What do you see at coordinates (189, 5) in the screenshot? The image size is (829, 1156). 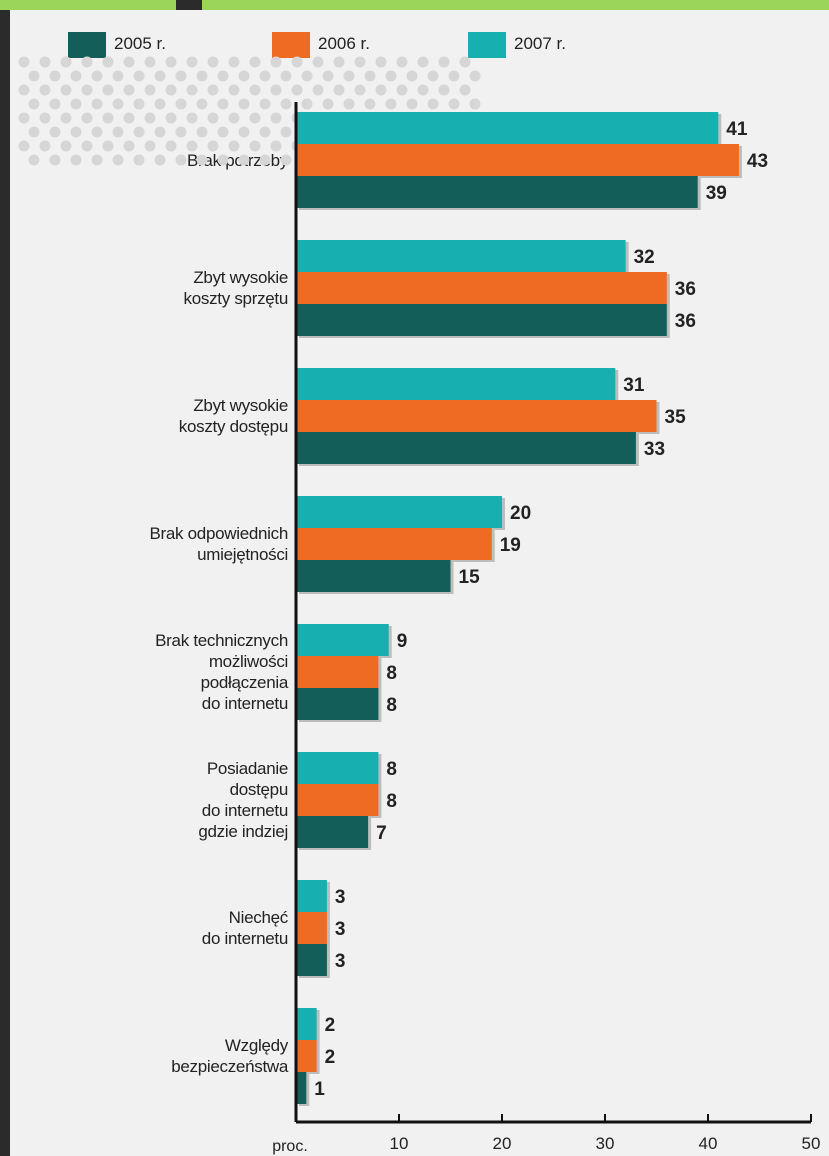 I see `top-strip-notch` at bounding box center [189, 5].